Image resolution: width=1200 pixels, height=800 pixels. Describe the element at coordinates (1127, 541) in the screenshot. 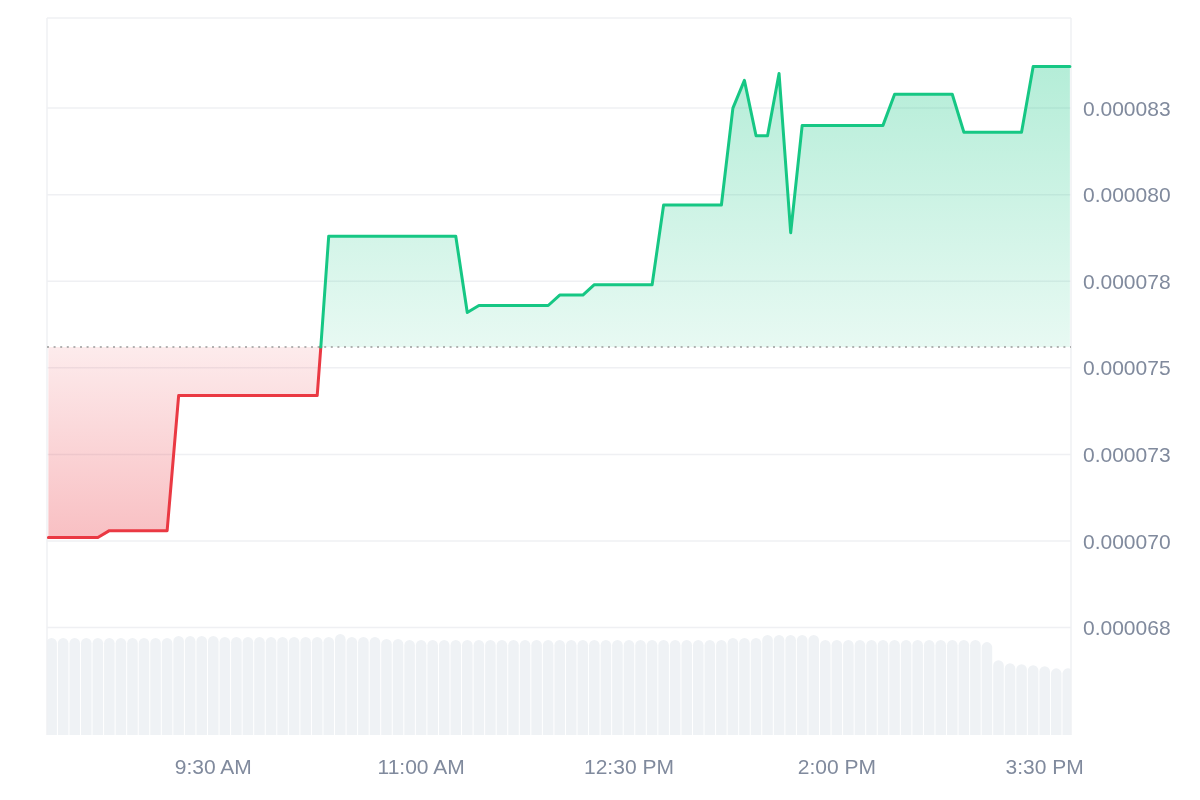

I see `y-tick-label: 0.000070` at that location.